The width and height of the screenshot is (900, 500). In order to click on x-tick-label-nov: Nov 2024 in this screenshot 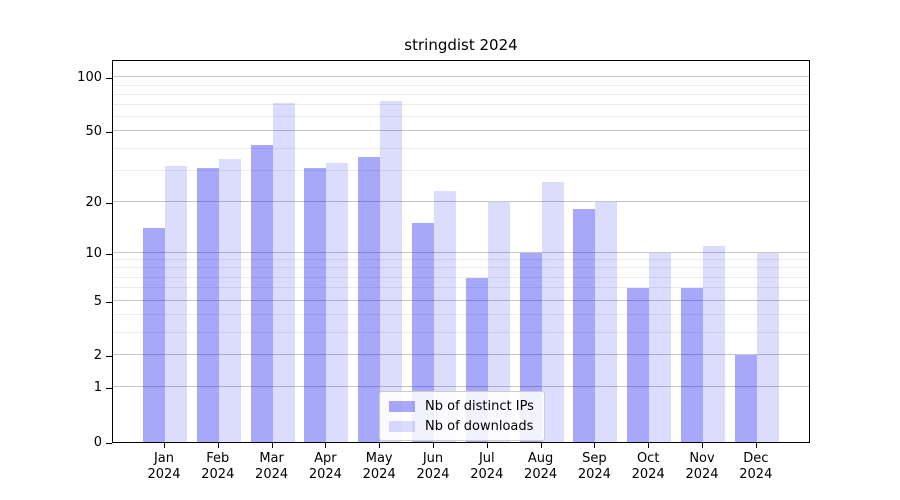, I will do `click(702, 466)`.